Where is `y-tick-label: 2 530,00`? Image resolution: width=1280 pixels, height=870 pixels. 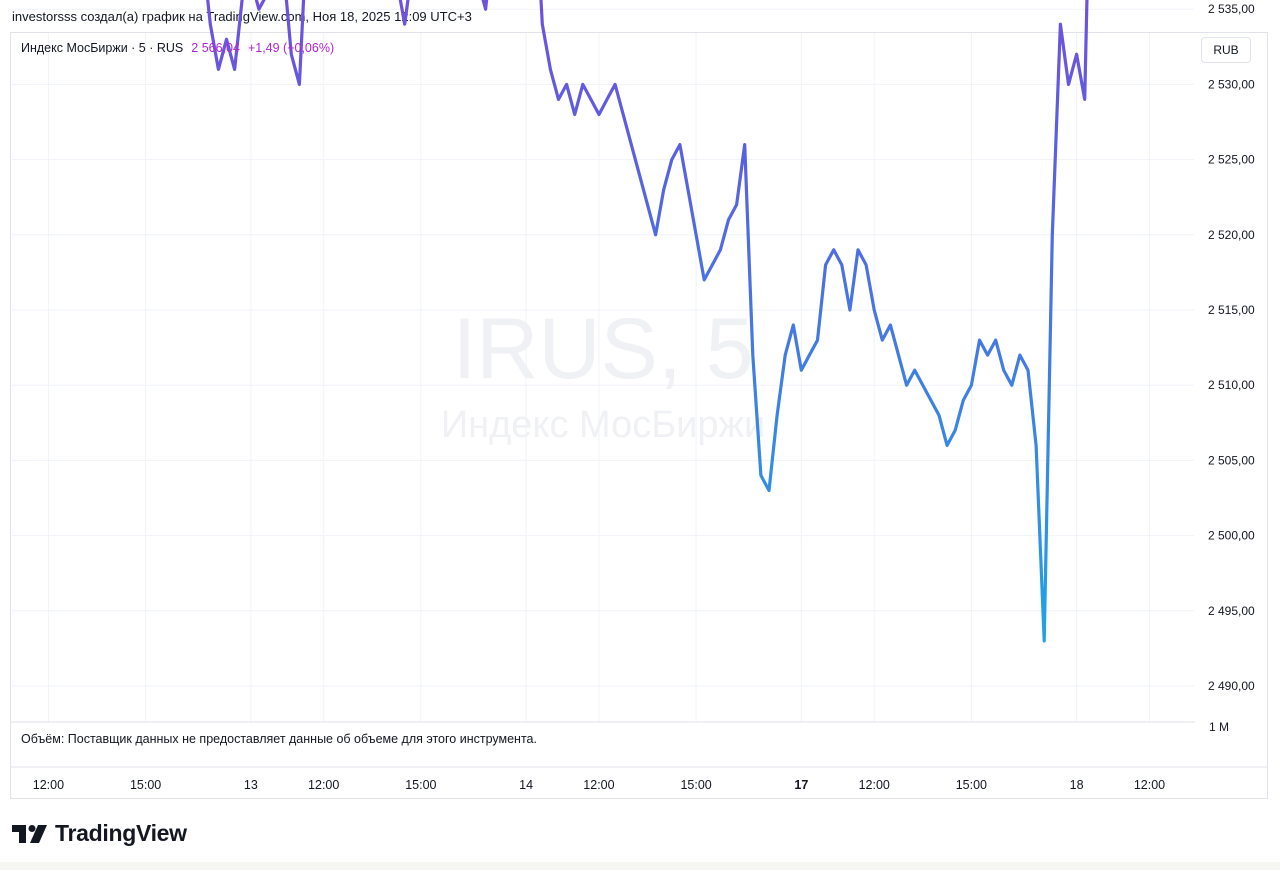 y-tick-label: 2 530,00 is located at coordinates (1231, 84).